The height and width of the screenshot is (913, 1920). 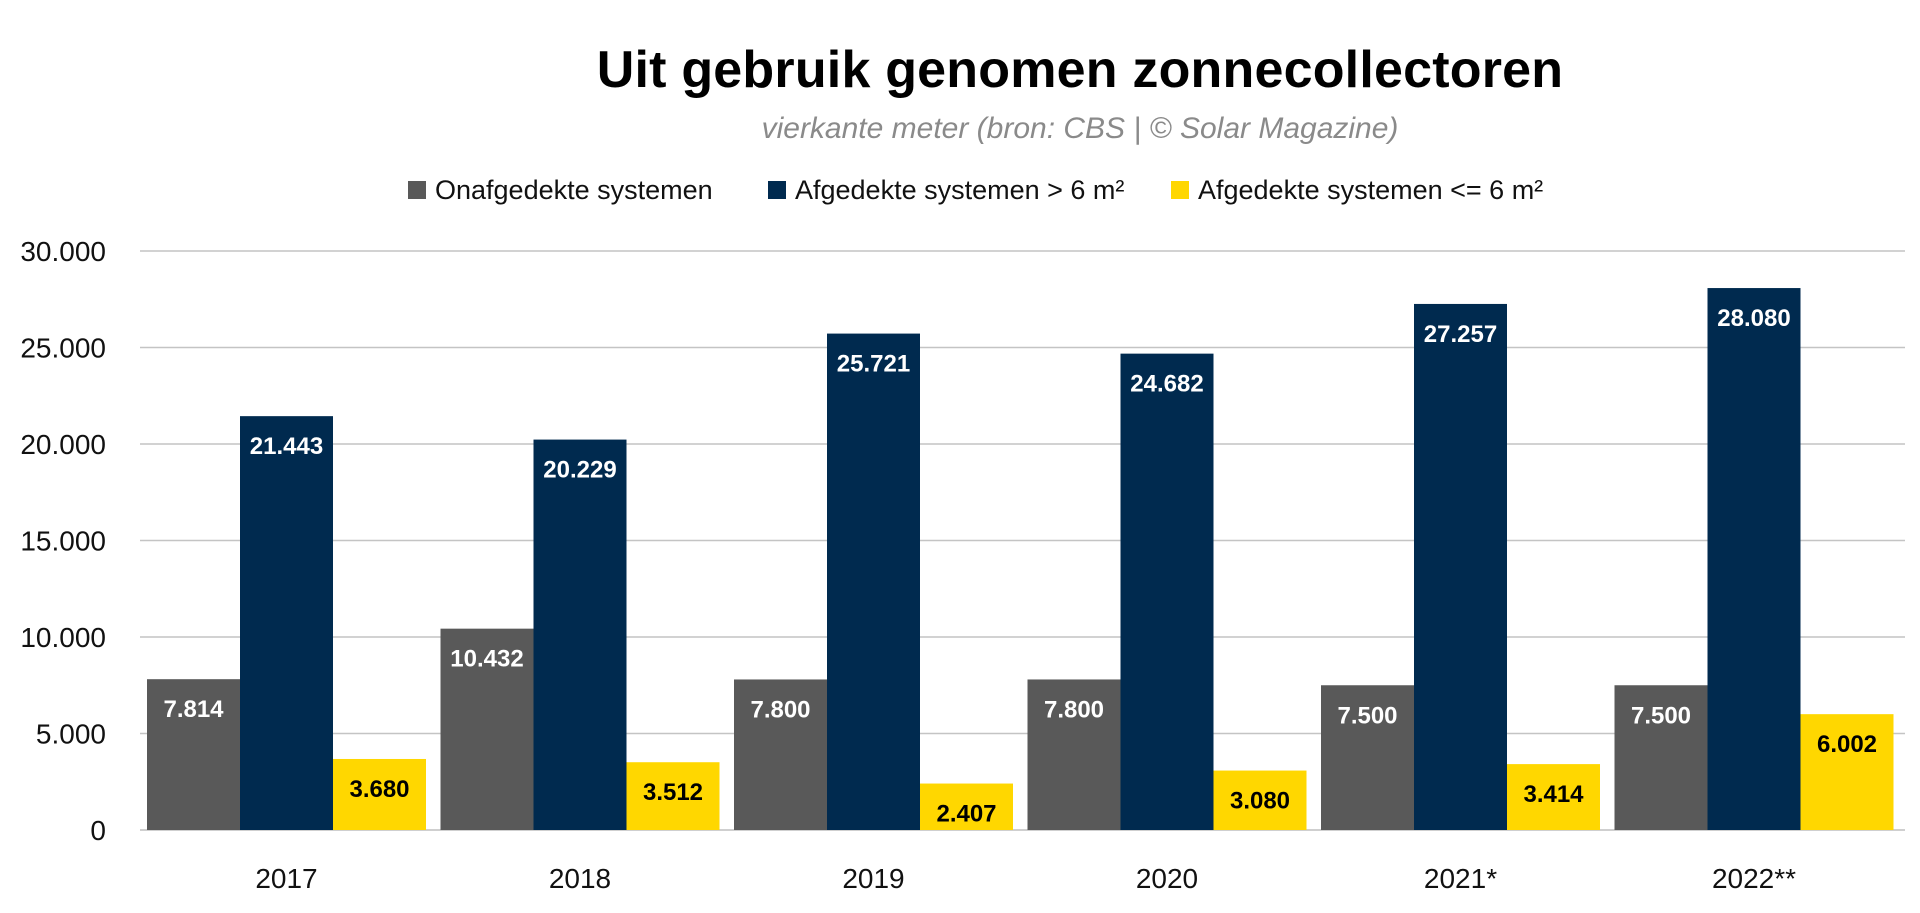 What do you see at coordinates (63, 251) in the screenshot?
I see `y-tick-label: 30.000` at bounding box center [63, 251].